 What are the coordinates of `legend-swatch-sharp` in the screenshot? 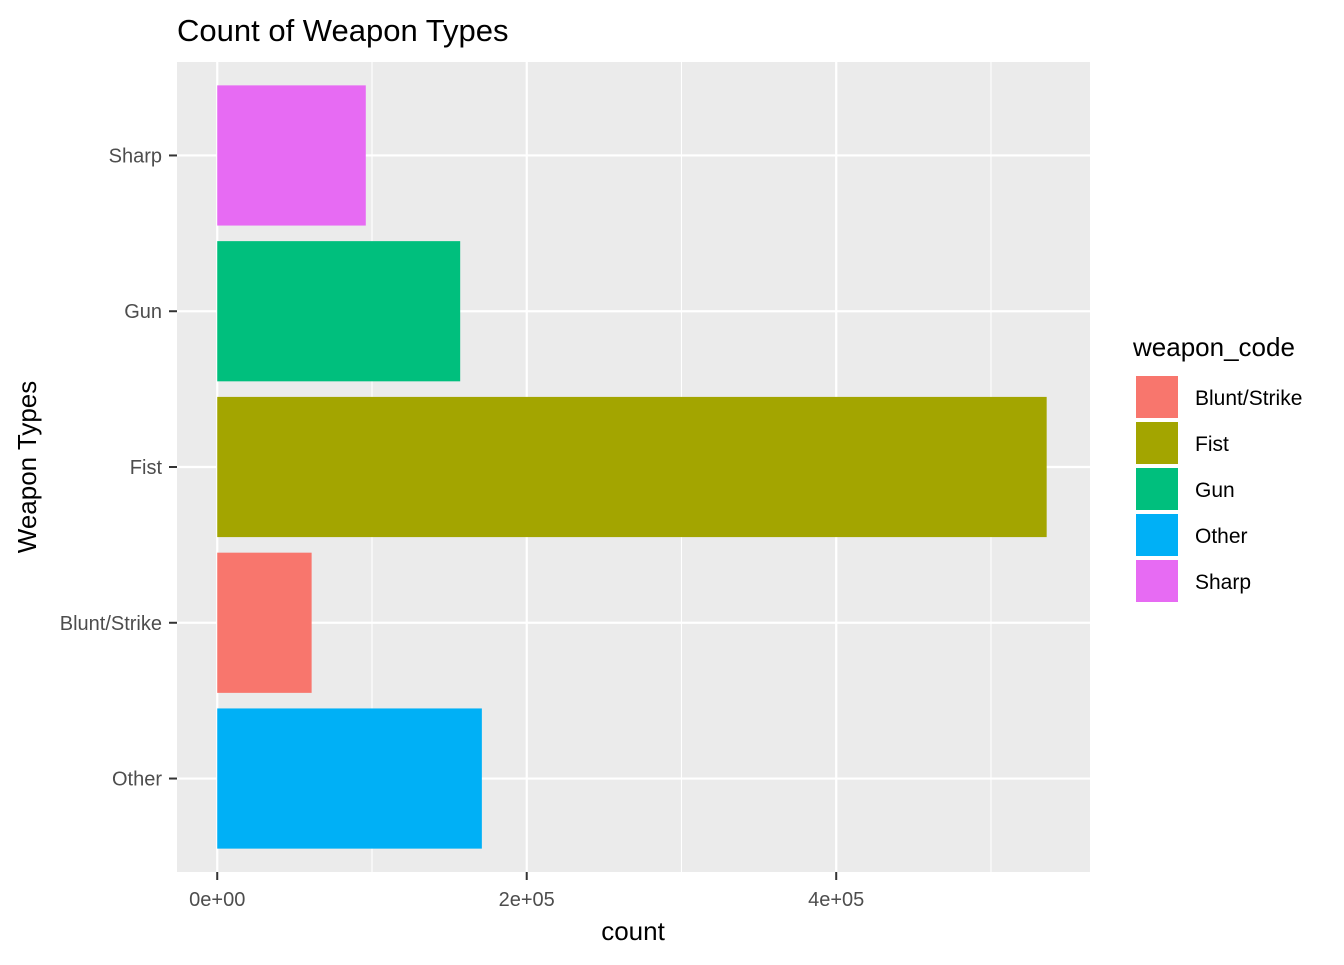 It's located at (1157, 581).